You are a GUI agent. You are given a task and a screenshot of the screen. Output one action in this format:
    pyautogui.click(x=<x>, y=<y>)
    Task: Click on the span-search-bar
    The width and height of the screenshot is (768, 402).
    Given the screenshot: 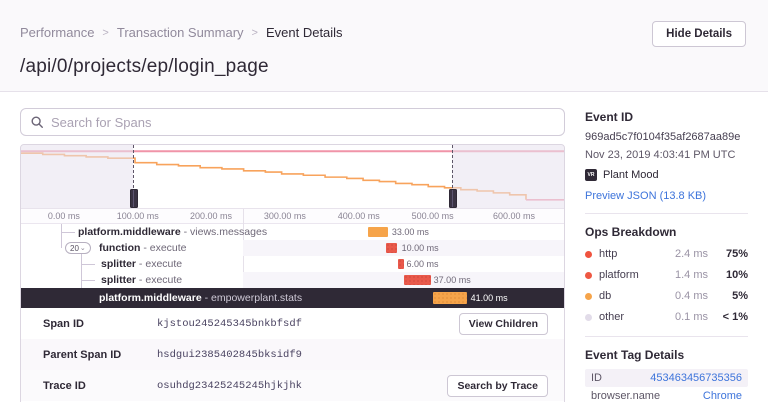 What is the action you would take?
    pyautogui.click(x=292, y=122)
    